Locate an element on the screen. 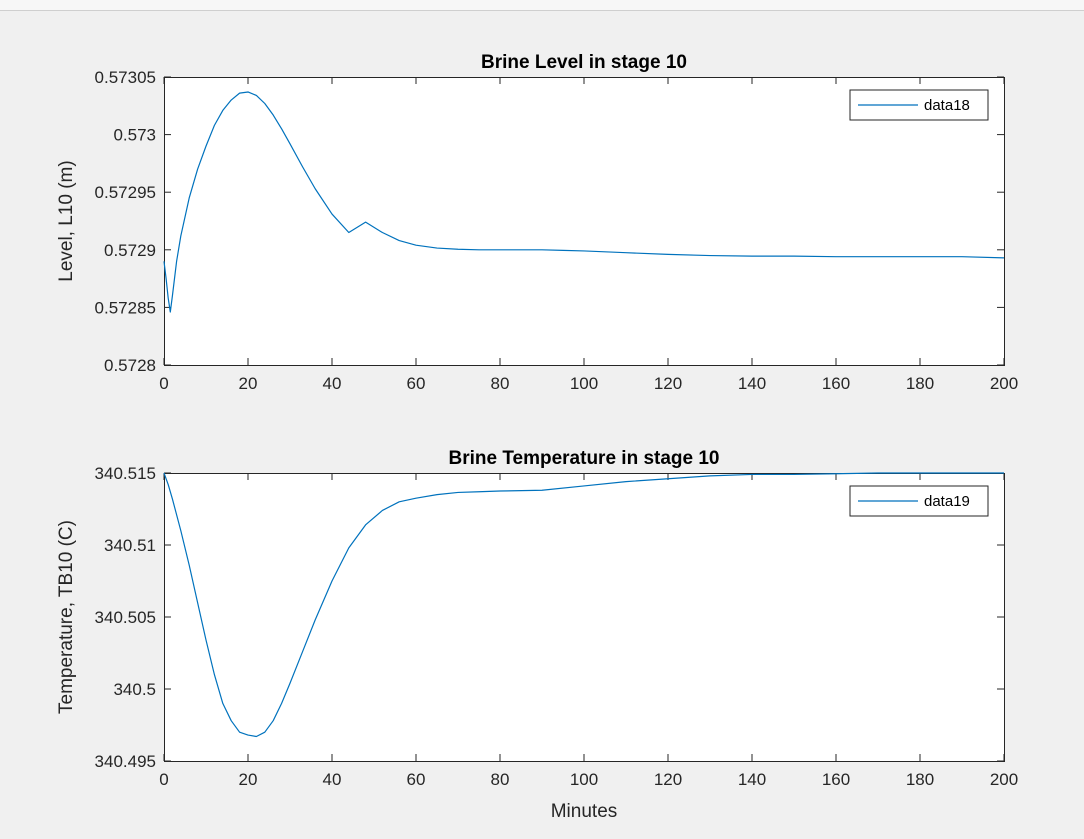  y-tick-label: 340.495 is located at coordinates (125, 761).